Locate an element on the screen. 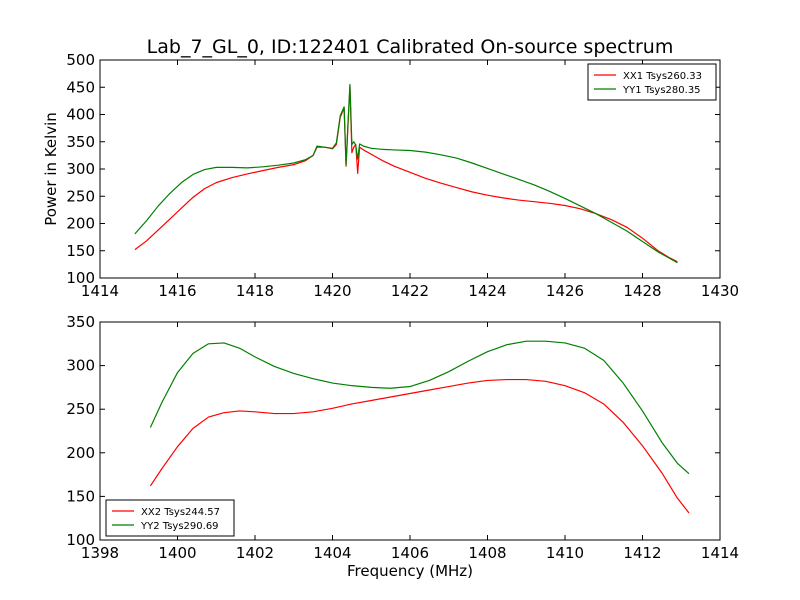 This screenshot has width=800, height=600. y-tick-label: 500 is located at coordinates (80, 60).